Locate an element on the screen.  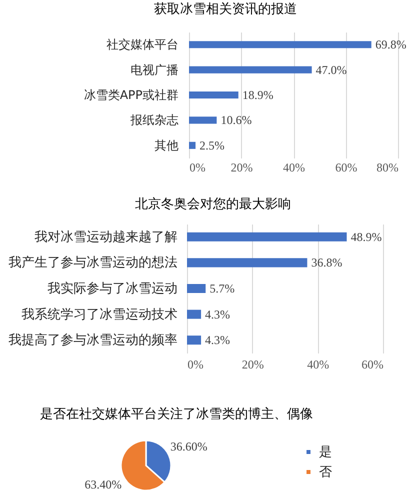
y-tick-label: 我产生了参与冰雪运动的想法 is located at coordinates (93, 263).